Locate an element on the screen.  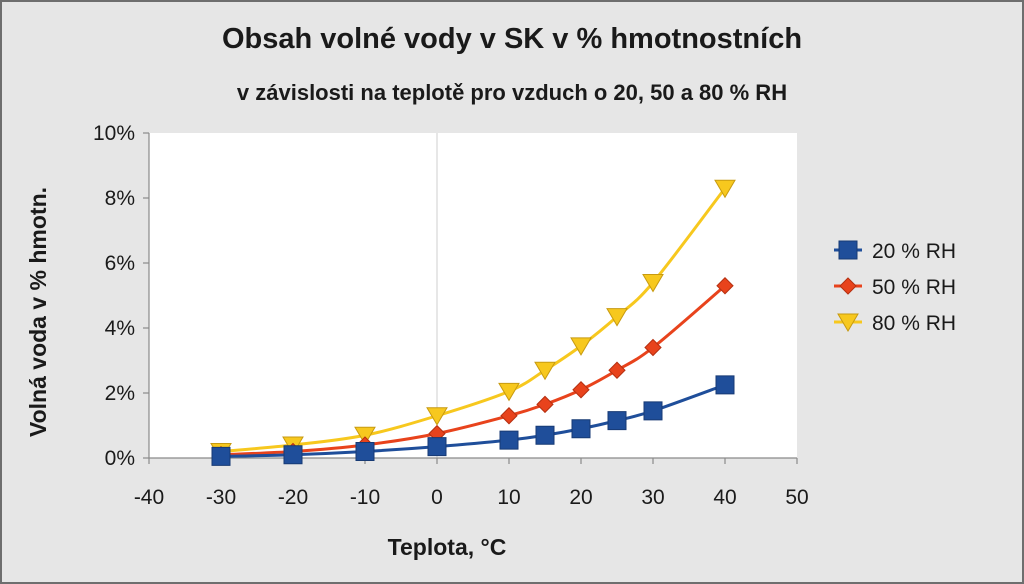
y-tick-label: 4% is located at coordinates (120, 328).